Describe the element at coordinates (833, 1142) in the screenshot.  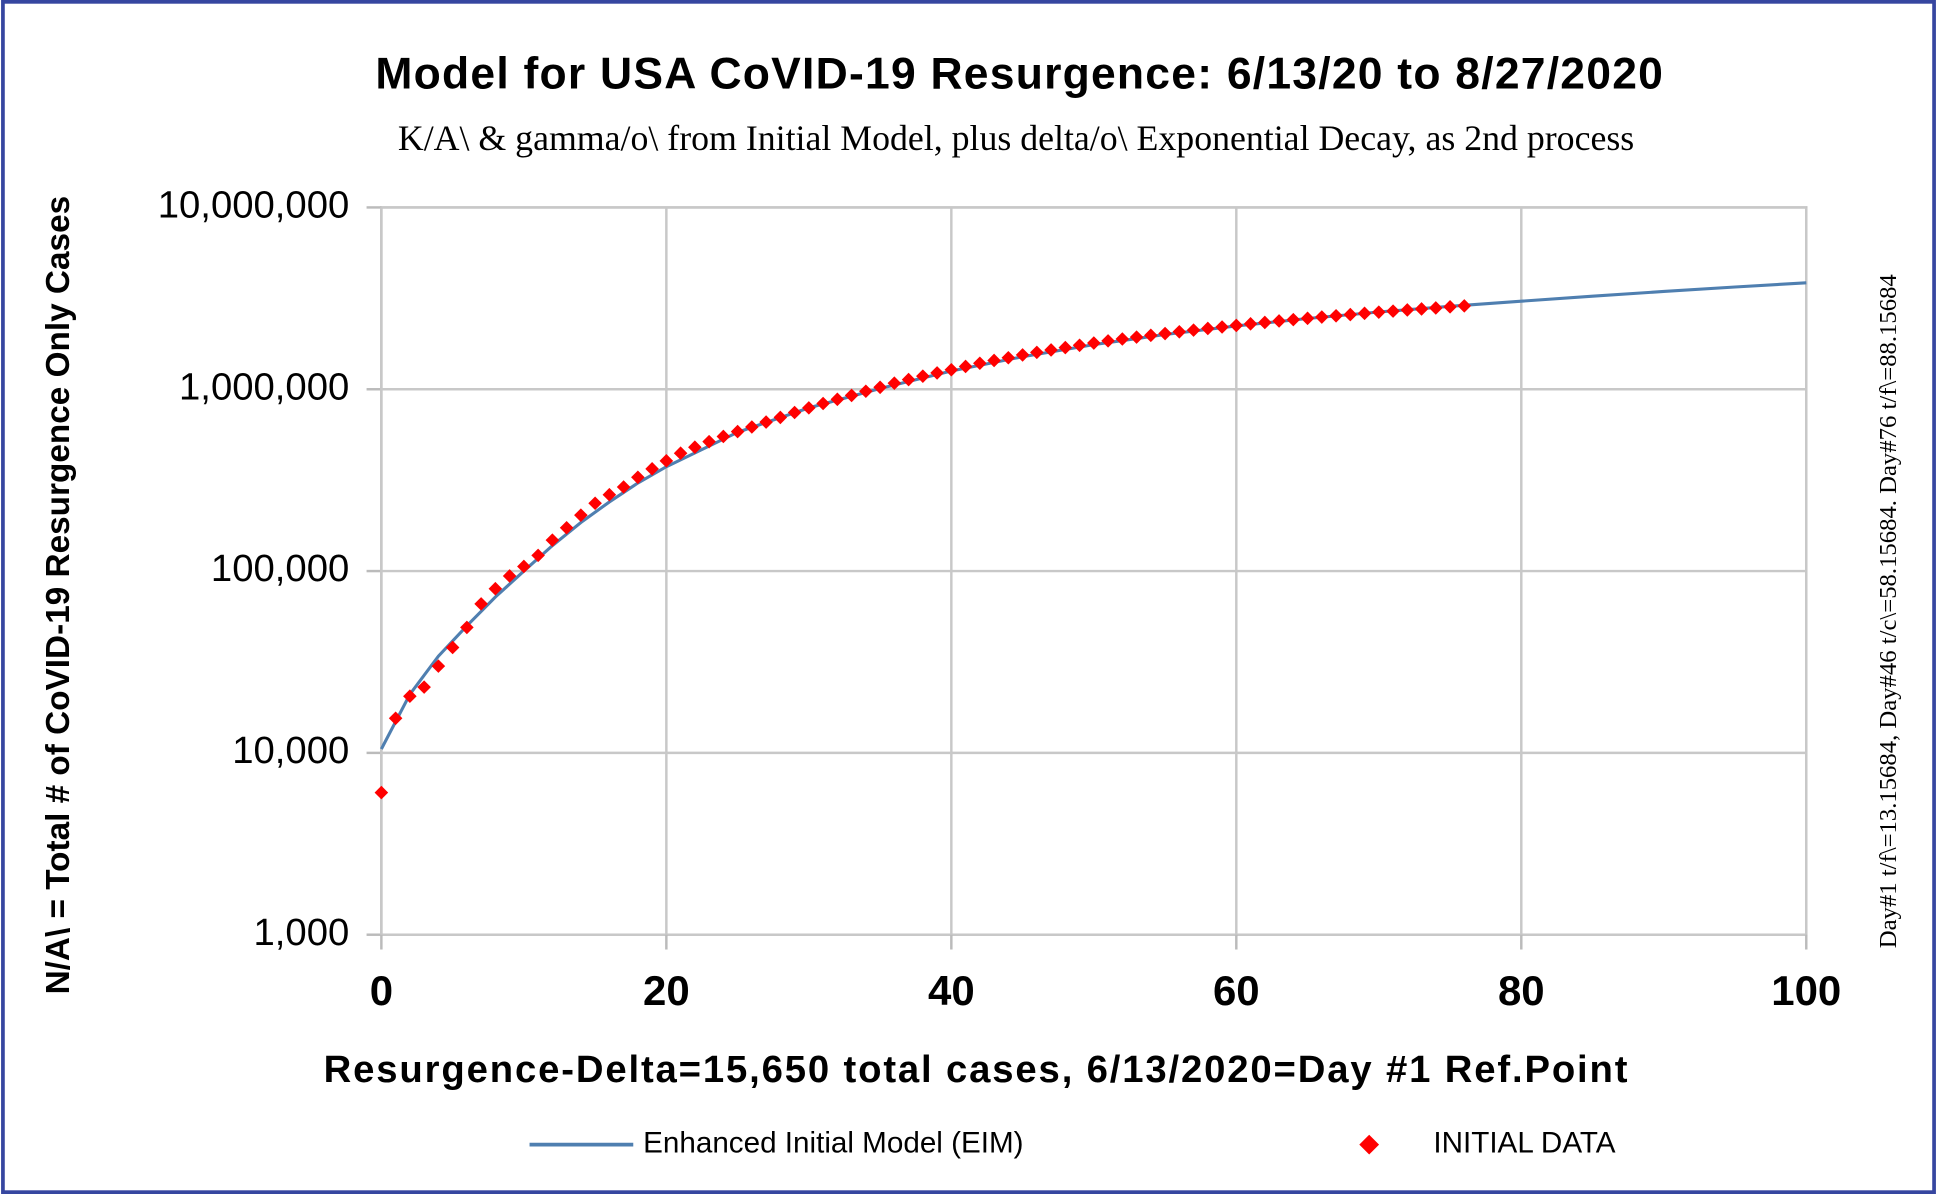
I see `legend-label: Enhanced Initial Model (EIM)` at that location.